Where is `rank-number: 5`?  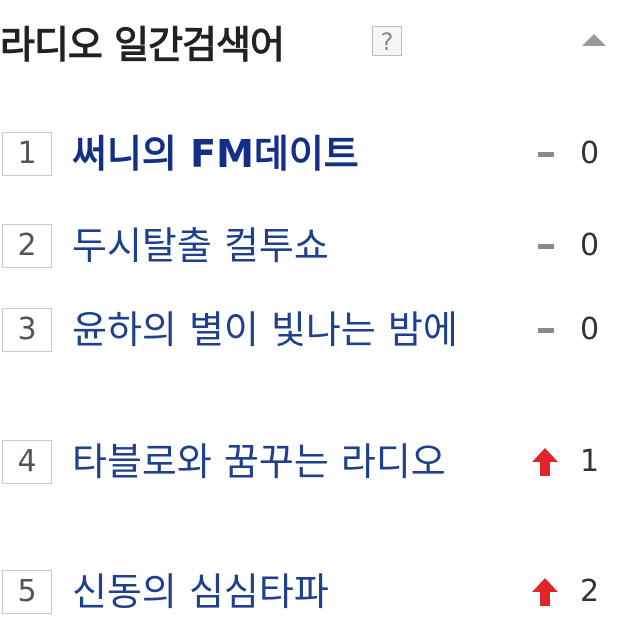
rank-number: 5 is located at coordinates (27, 592).